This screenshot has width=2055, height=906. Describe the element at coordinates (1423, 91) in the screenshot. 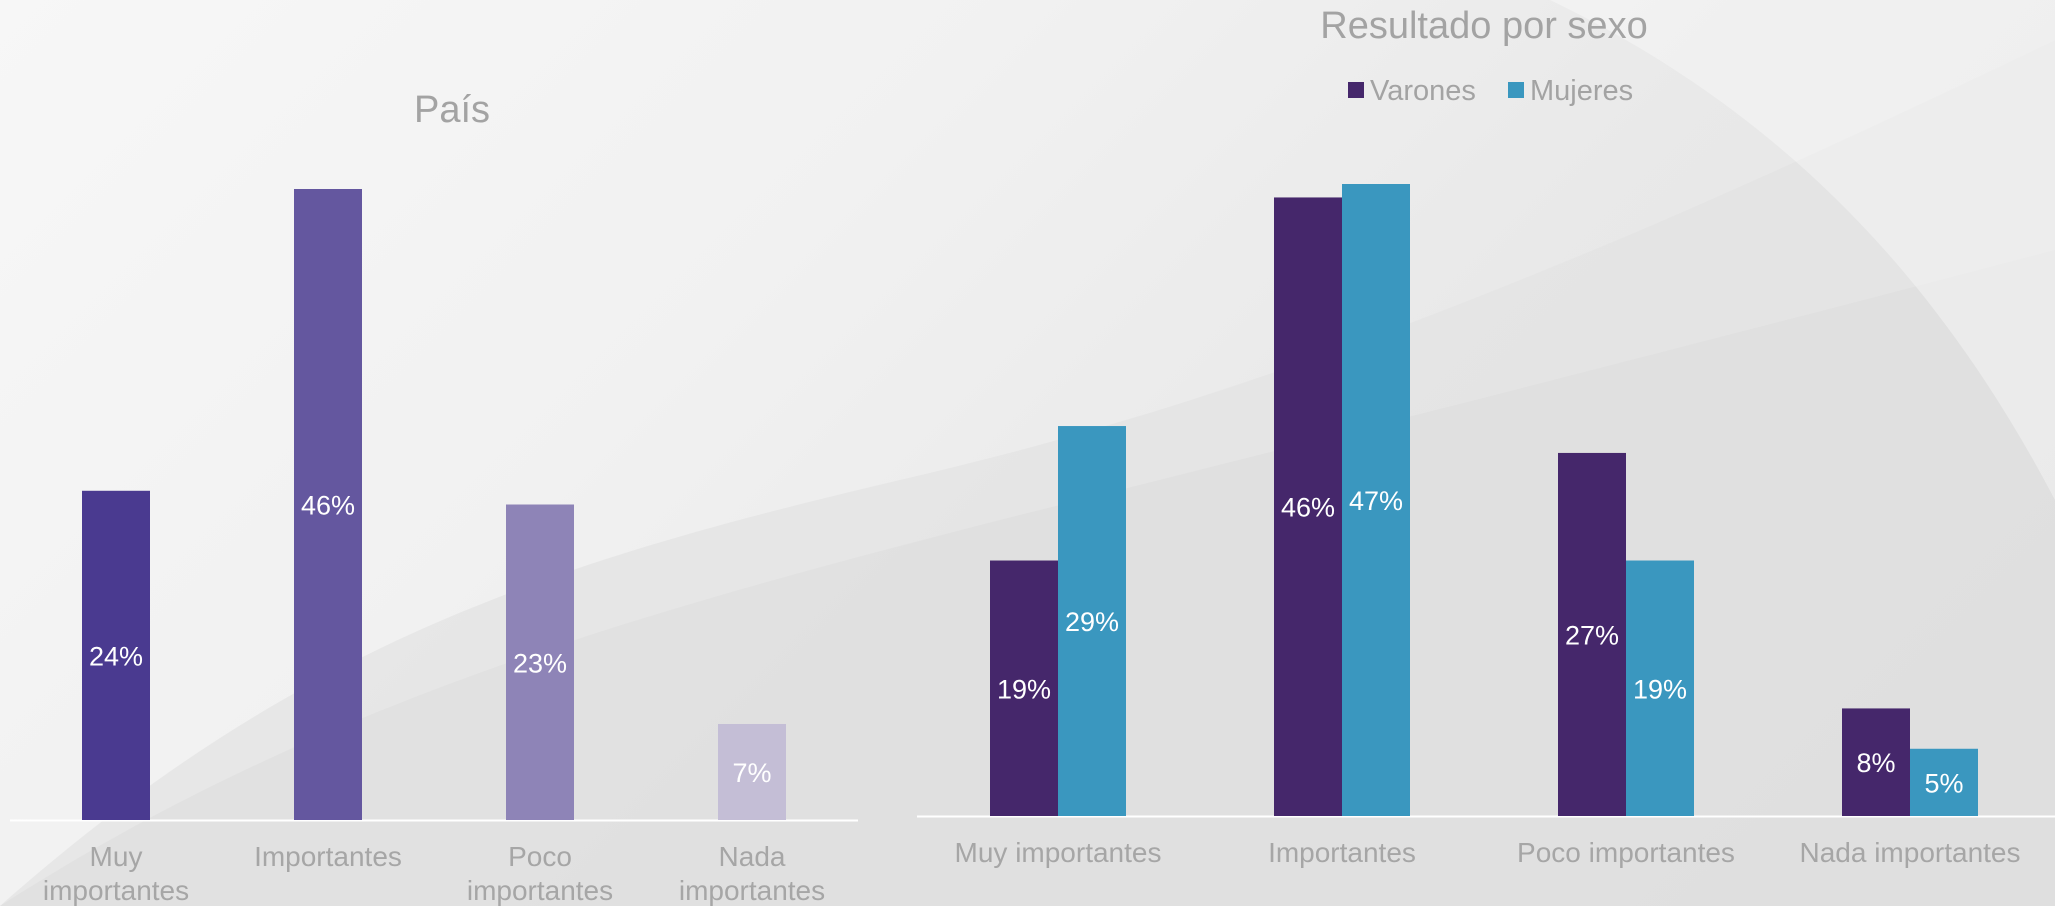

I see `legend-label: Varones` at that location.